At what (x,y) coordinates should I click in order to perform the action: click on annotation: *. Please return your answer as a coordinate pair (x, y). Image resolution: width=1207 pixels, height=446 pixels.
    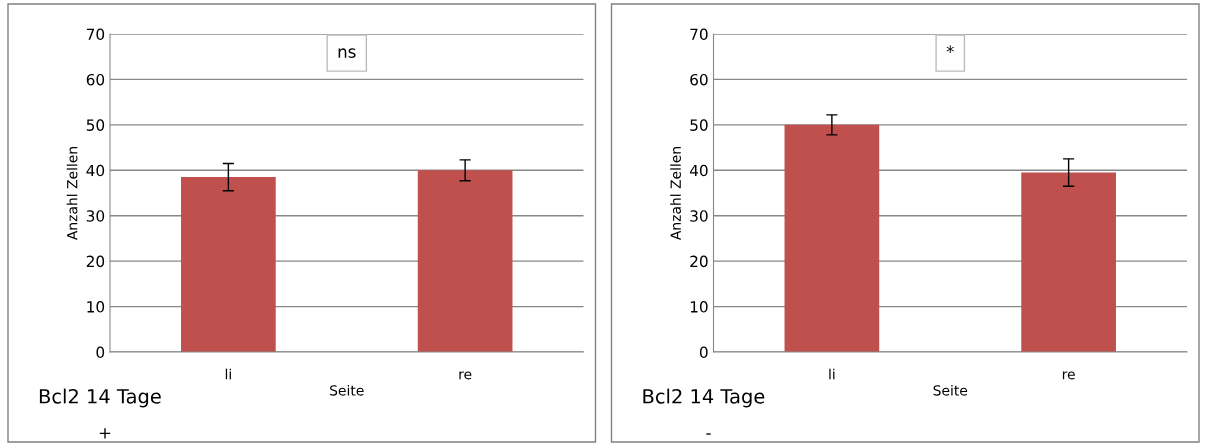
    Looking at the image, I should click on (950, 49).